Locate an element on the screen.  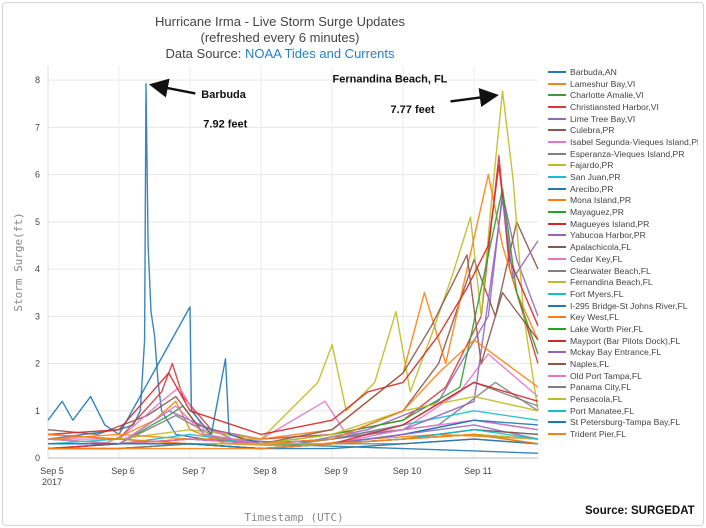
legend-item: Magueyes Island,PR is located at coordinates (623, 224).